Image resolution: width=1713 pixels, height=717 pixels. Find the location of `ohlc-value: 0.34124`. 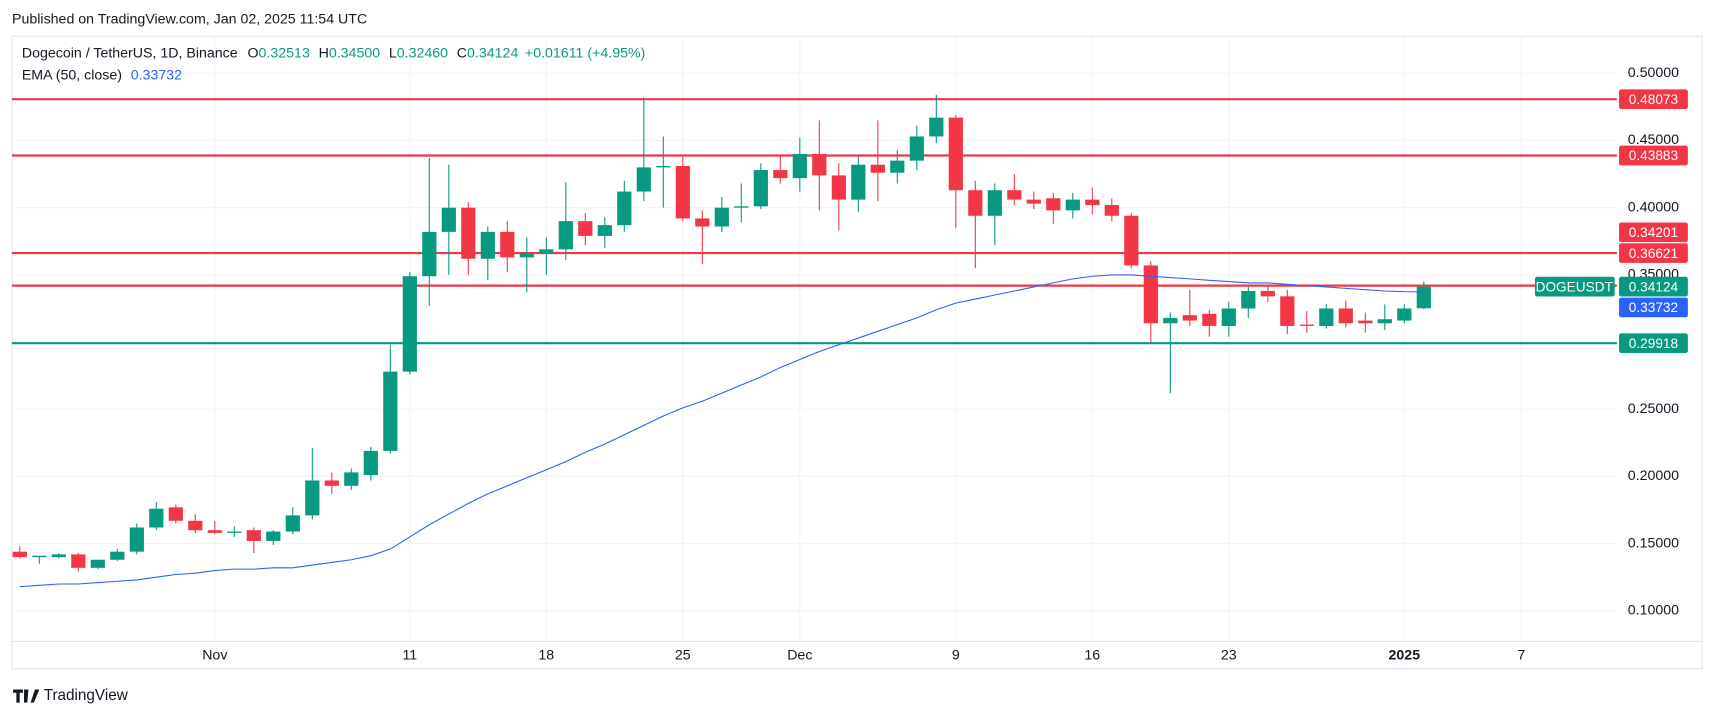

ohlc-value: 0.34124 is located at coordinates (492, 53).